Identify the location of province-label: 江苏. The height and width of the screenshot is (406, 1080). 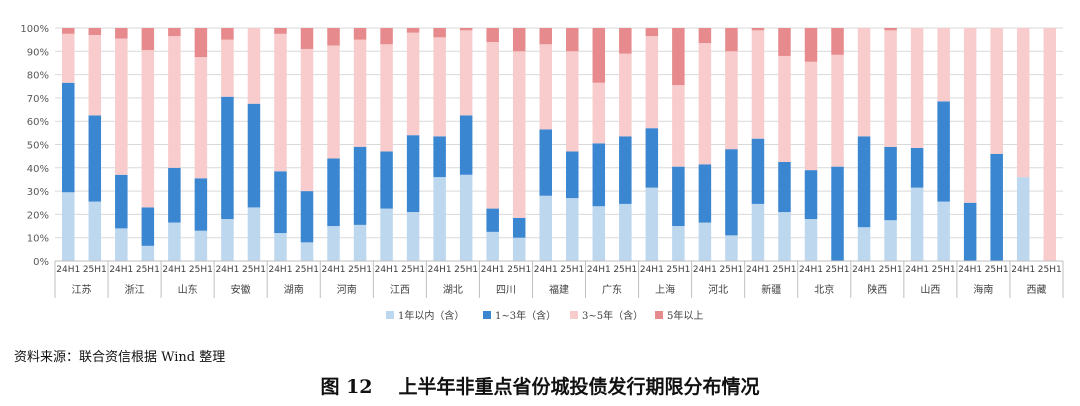
(82, 289).